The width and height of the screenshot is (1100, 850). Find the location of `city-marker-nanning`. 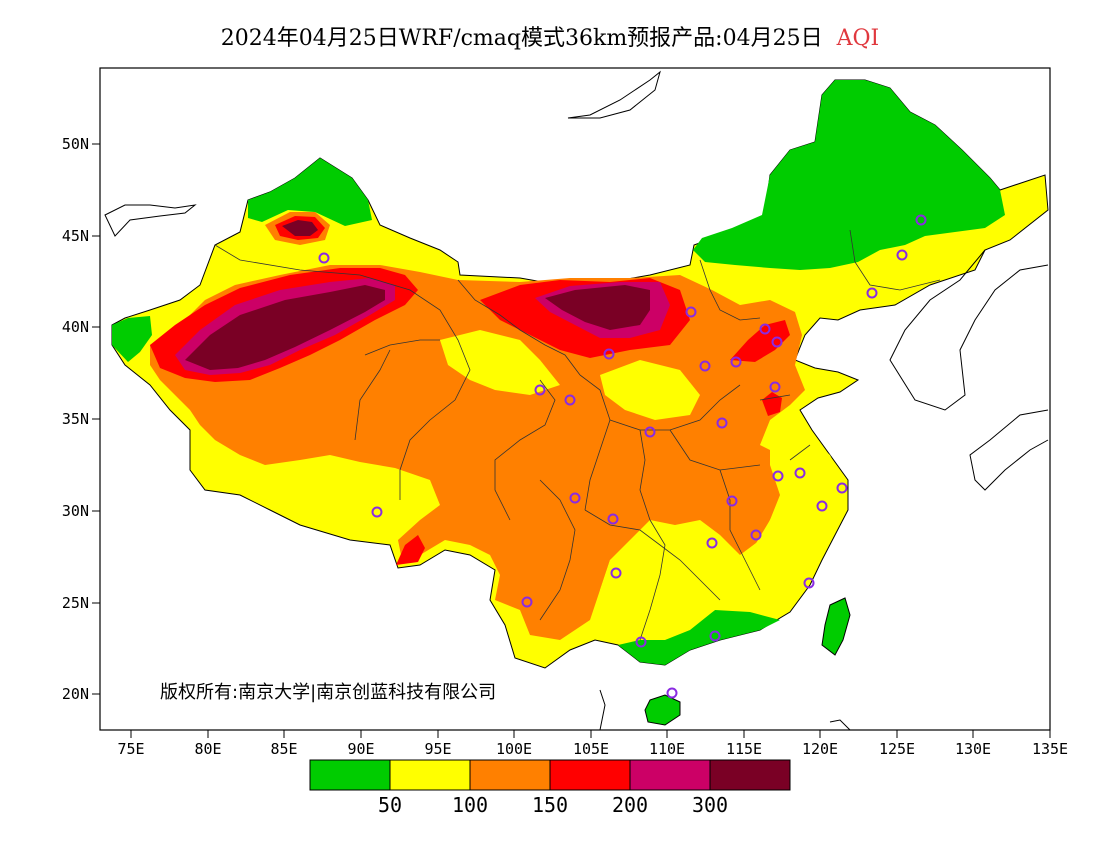

city-marker-nanning is located at coordinates (641, 642).